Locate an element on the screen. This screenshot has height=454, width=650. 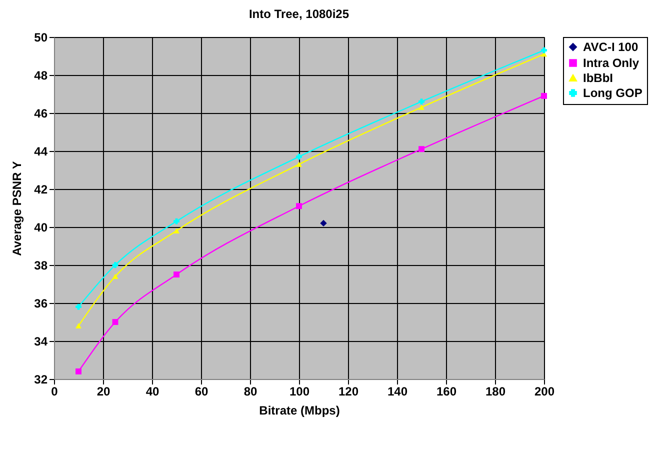
y-tick-label: 50 is located at coordinates (41, 37).